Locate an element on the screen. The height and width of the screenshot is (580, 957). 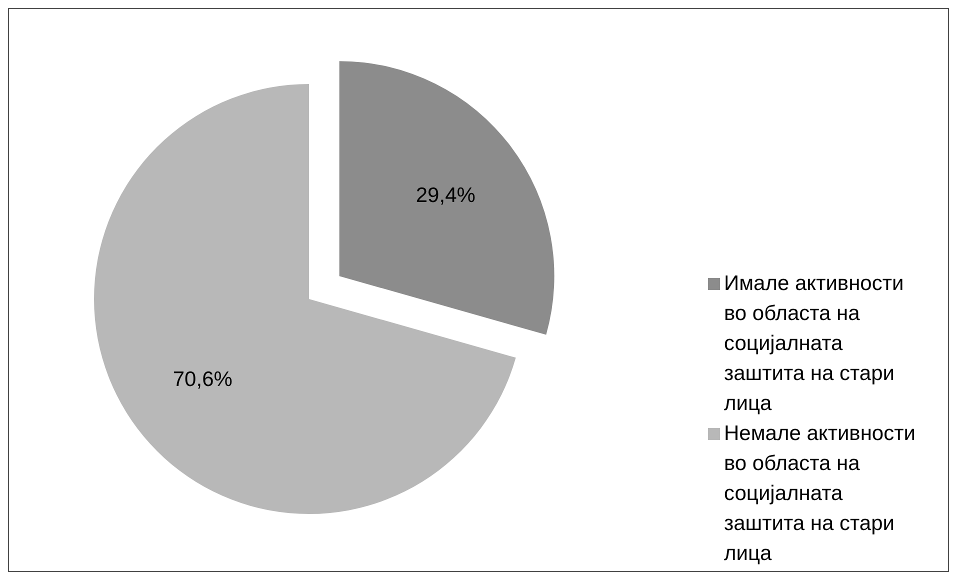
legend-label: Имале активности во областа на социјалната заштита на стари лица is located at coordinates (814, 344).